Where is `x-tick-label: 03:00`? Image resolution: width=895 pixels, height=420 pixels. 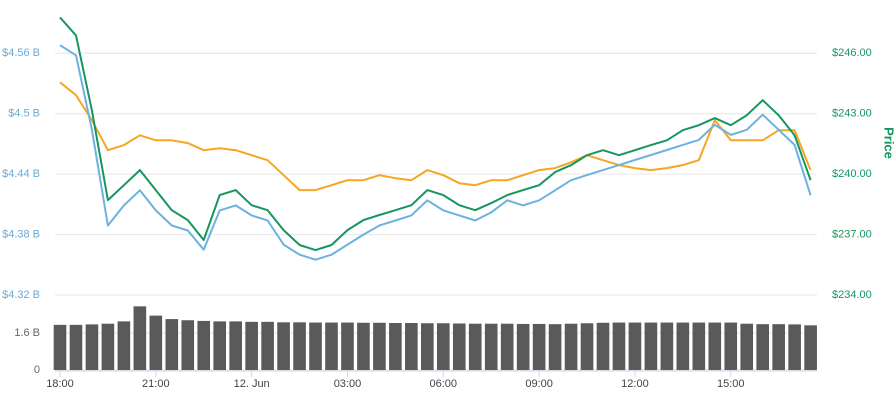 x-tick-label: 03:00 is located at coordinates (348, 384).